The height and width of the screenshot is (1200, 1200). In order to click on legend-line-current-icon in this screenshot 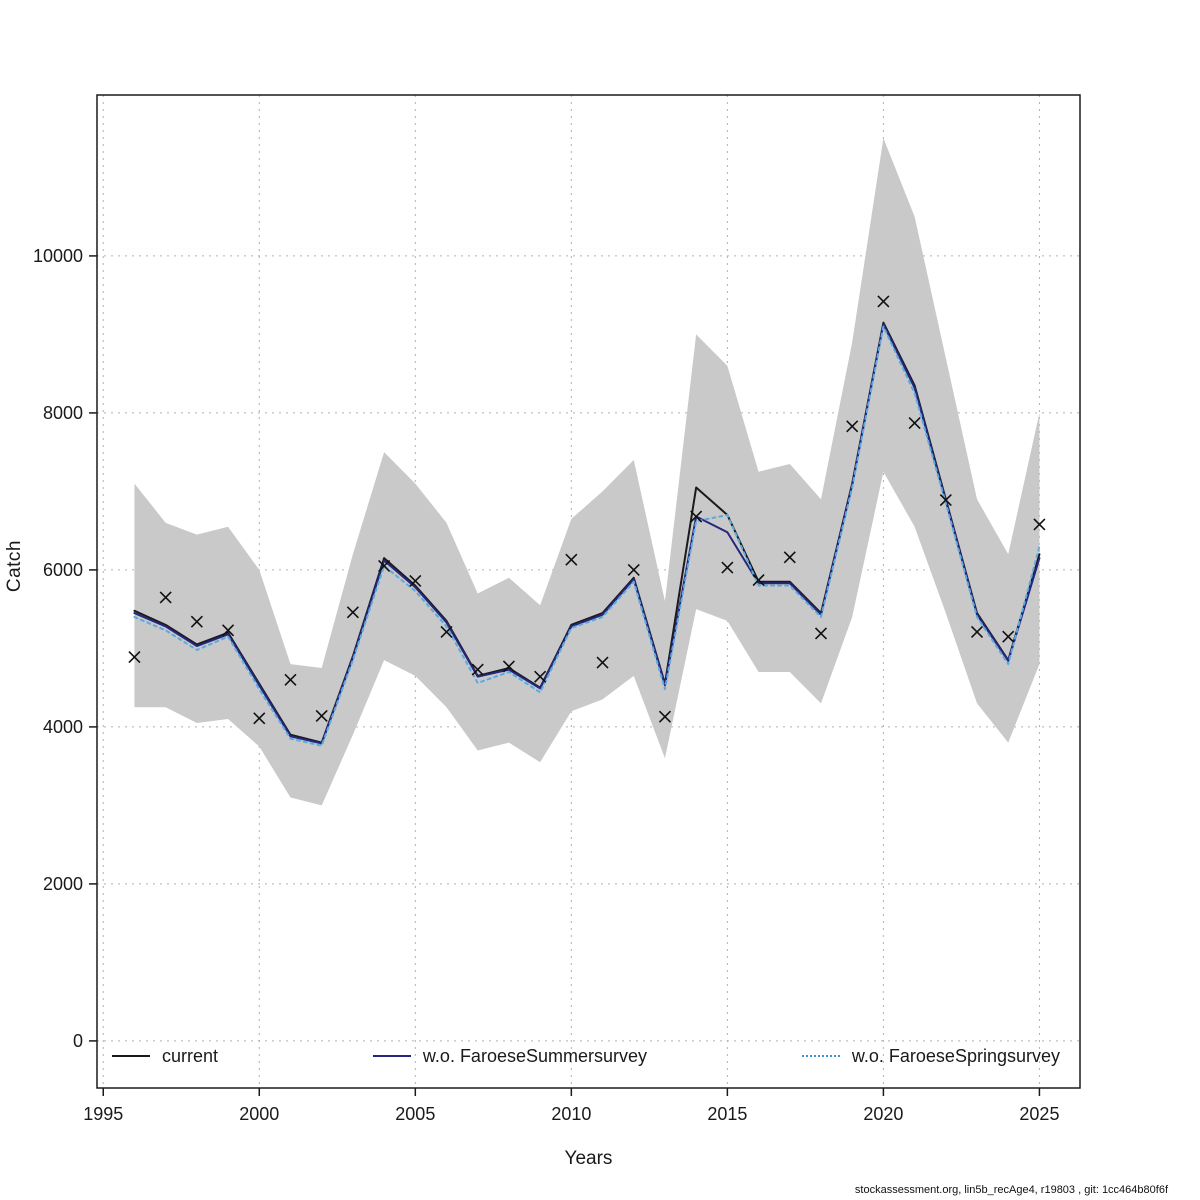, I will do `click(131, 1056)`.